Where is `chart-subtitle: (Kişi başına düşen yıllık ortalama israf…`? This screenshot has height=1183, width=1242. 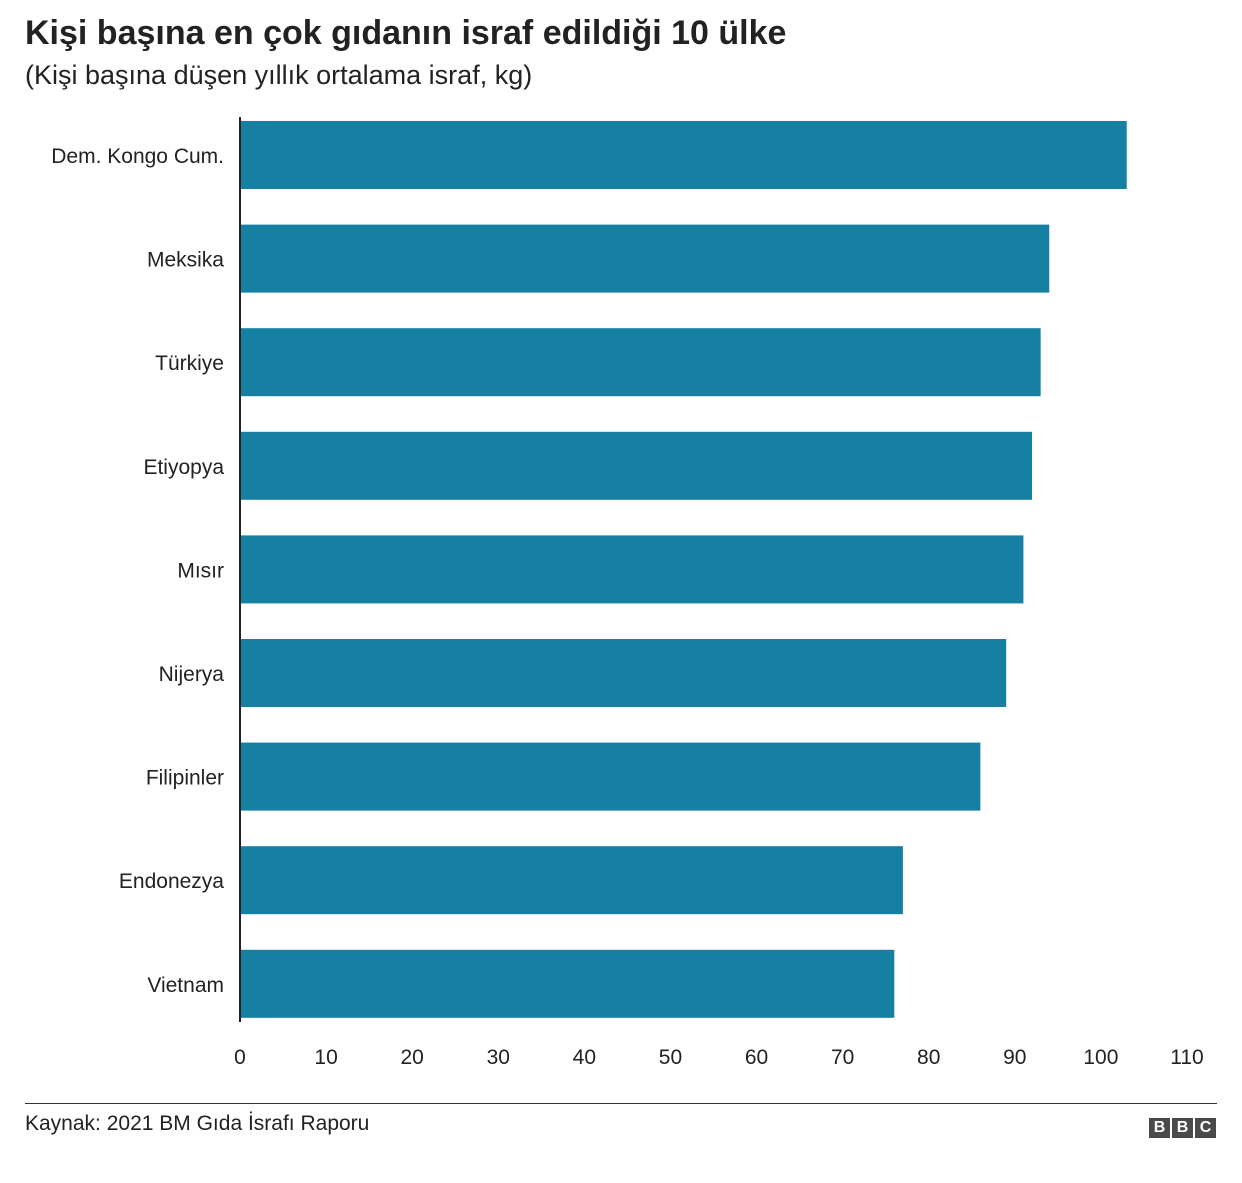 chart-subtitle: (Kişi başına düşen yıllık ortalama israf… is located at coordinates (279, 75).